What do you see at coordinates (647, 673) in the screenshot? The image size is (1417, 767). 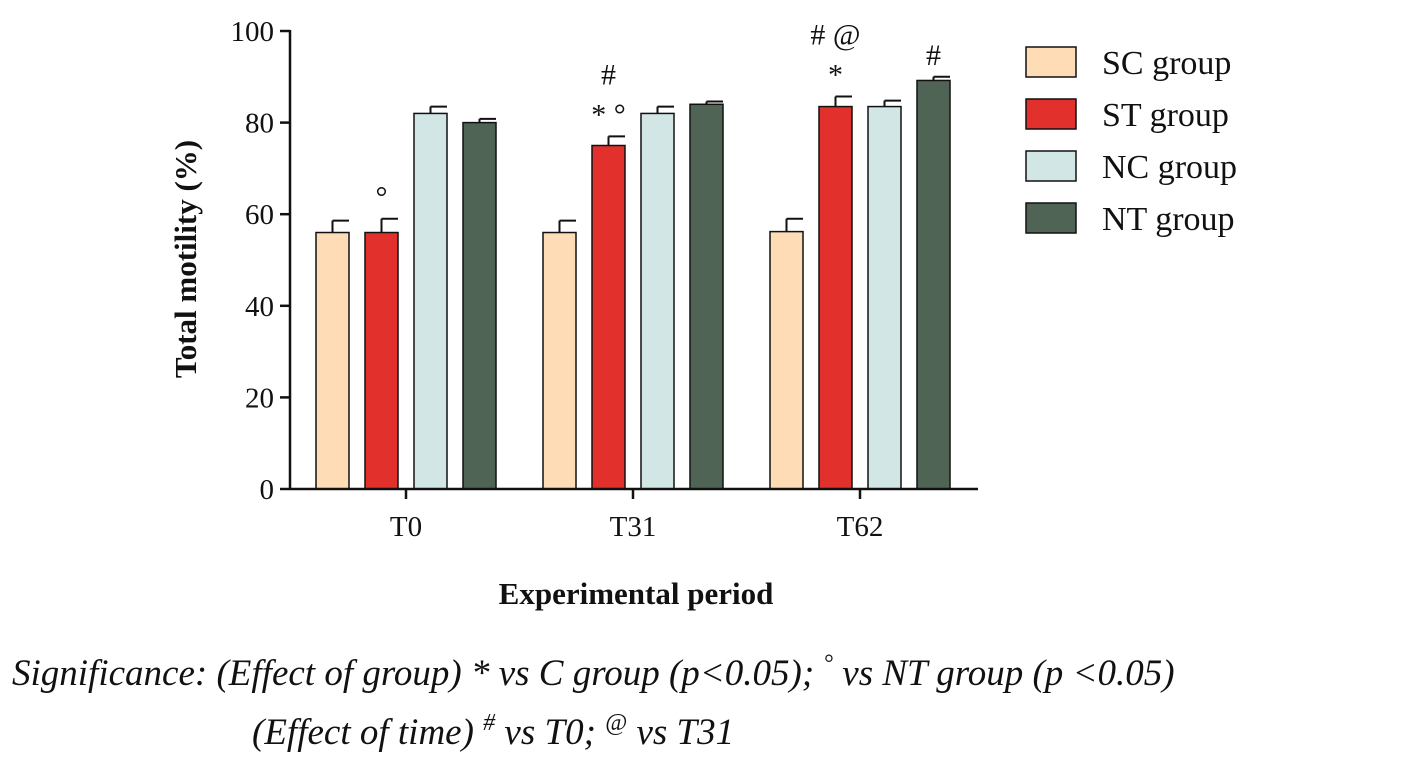 I see `footnote-group-star: * vs C group (p<0.05);` at bounding box center [647, 673].